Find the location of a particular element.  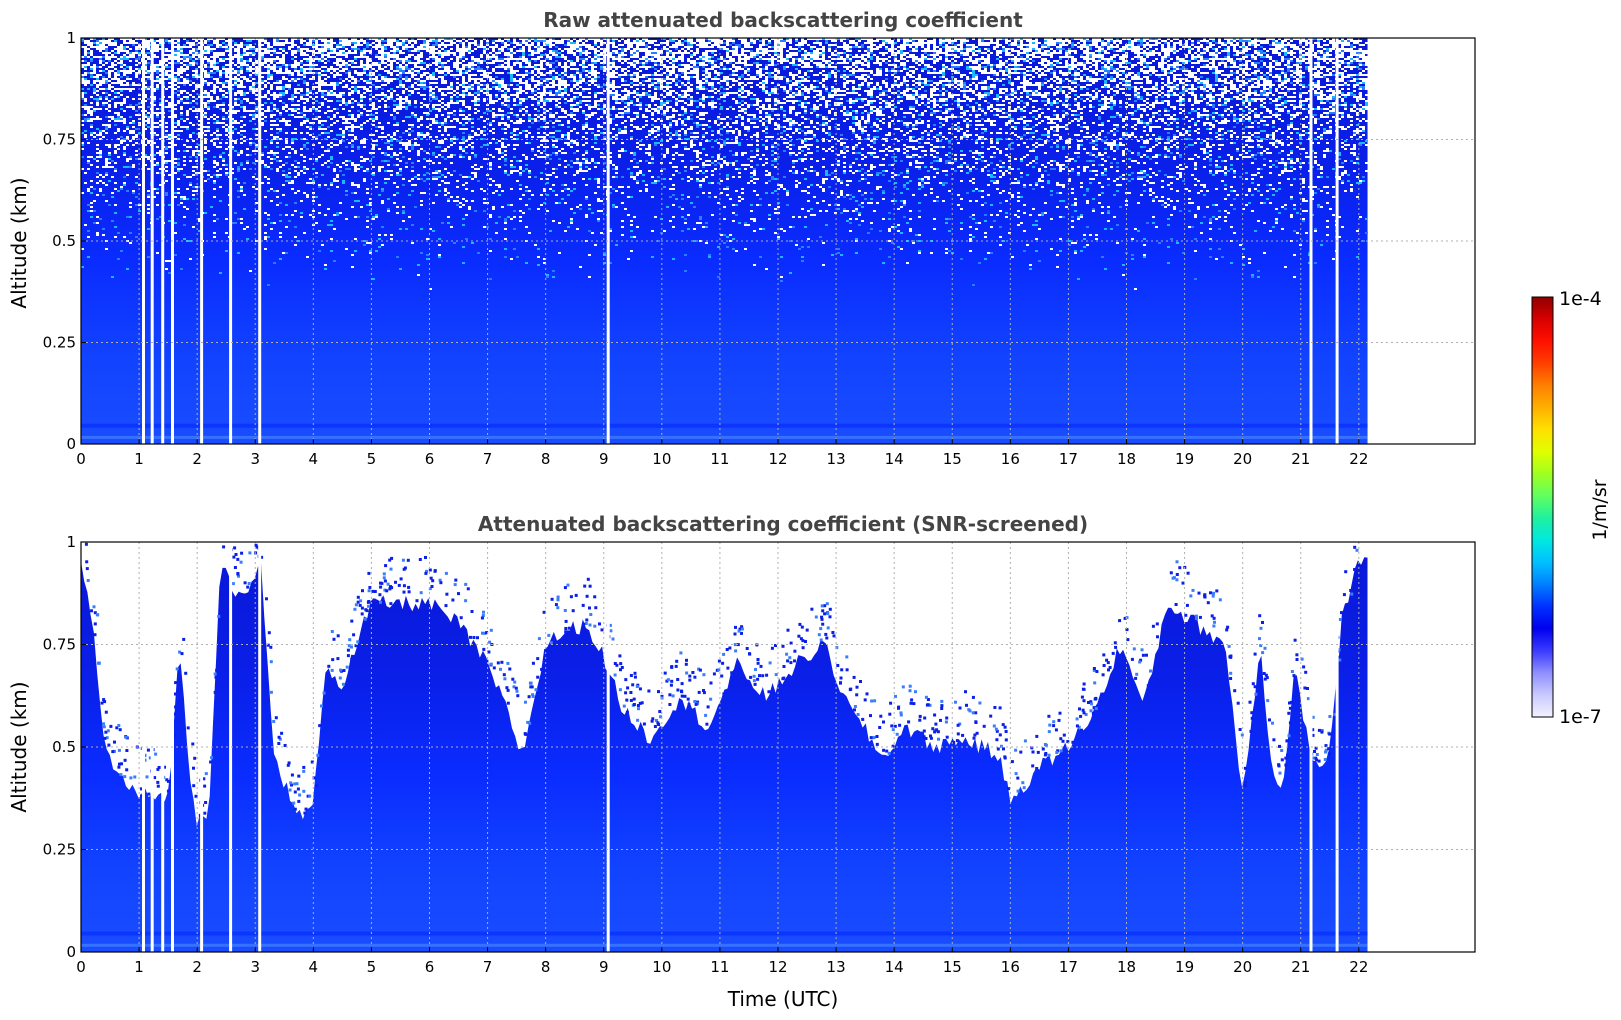

x-axis-label: Time (UTC) is located at coordinates (783, 999).